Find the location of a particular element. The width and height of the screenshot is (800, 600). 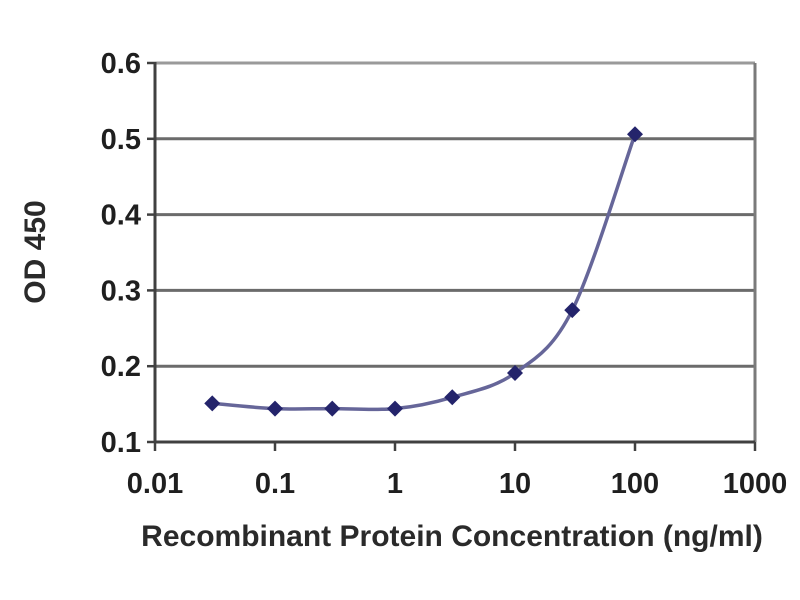

y-tick-label: 0.4 is located at coordinates (121, 216).